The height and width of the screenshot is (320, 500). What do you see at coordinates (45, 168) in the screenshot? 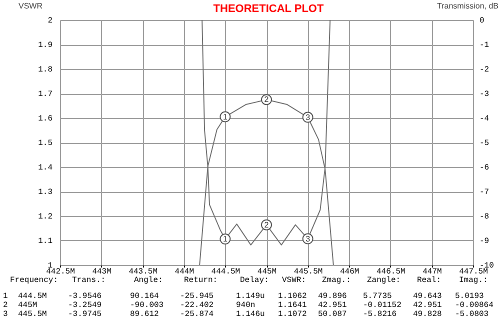
I see `y-tick-label: 1.4` at bounding box center [45, 168].